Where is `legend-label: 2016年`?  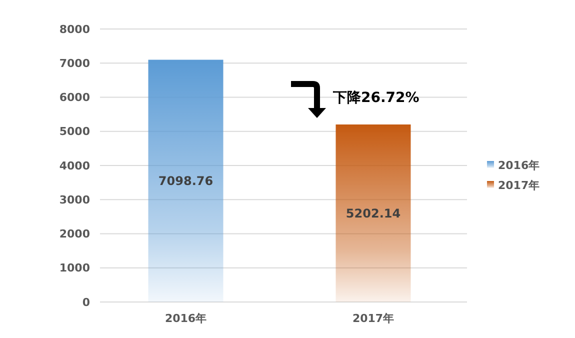
legend-label: 2016年 is located at coordinates (519, 165).